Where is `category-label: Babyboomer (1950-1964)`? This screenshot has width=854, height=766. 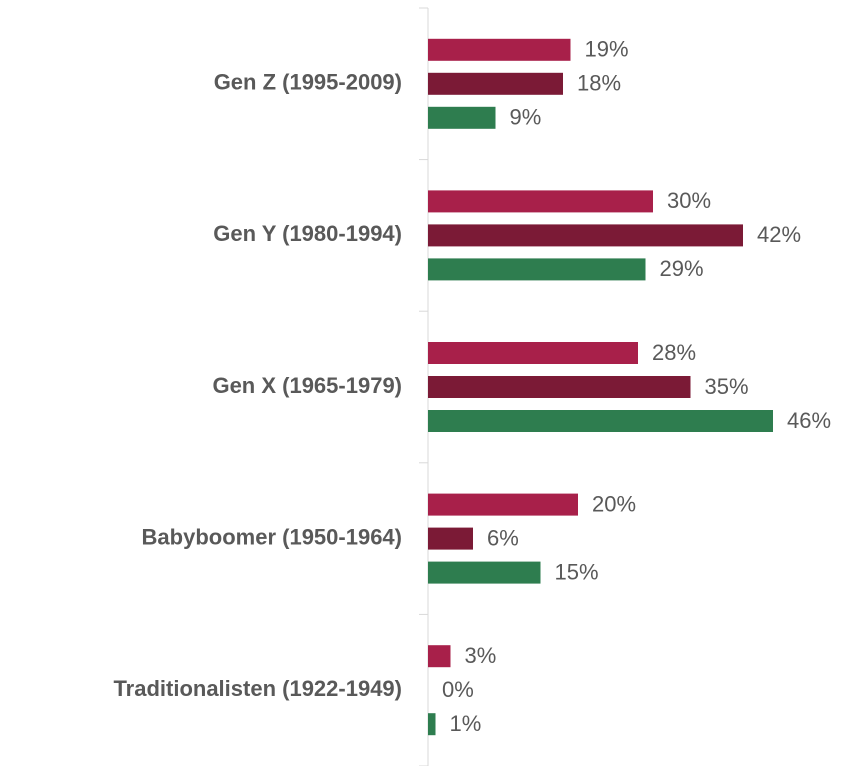
category-label: Babyboomer (1950-1964) is located at coordinates (272, 536).